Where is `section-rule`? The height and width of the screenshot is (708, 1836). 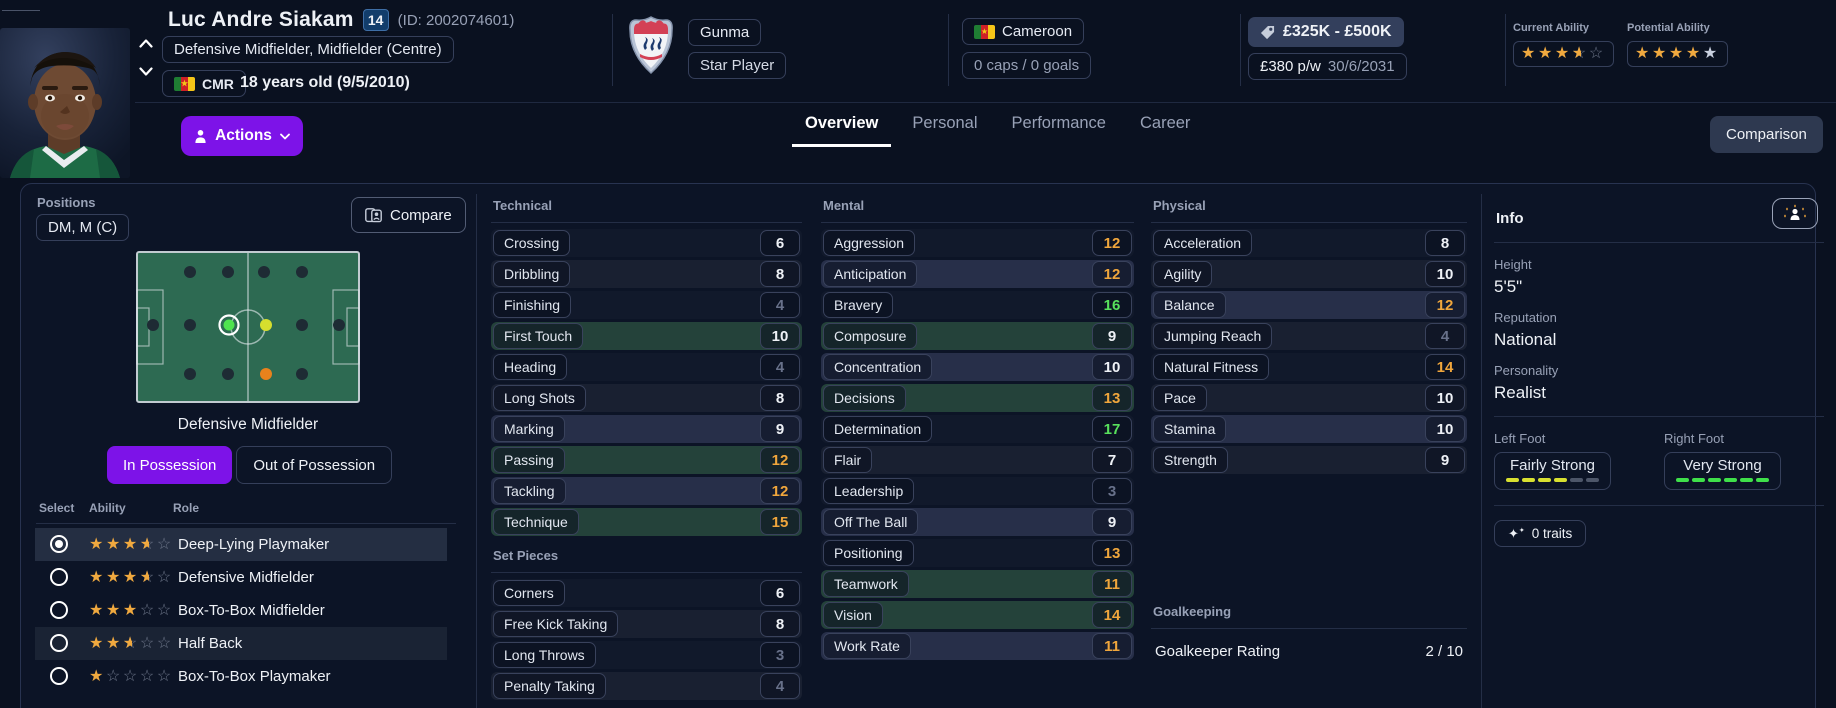 section-rule is located at coordinates (1309, 222).